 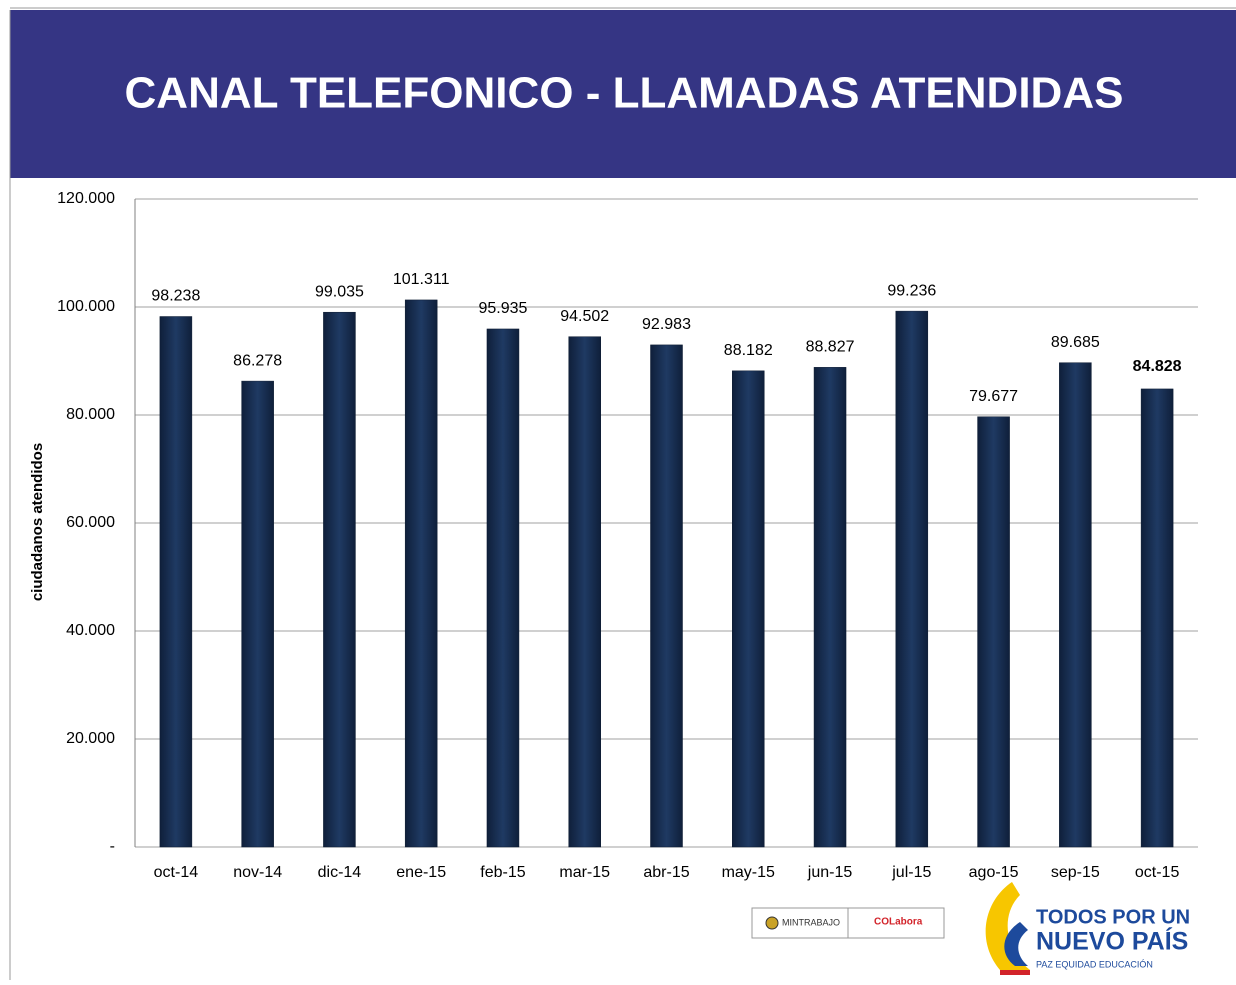 I want to click on x-tick-label: nov-14, so click(x=257, y=872).